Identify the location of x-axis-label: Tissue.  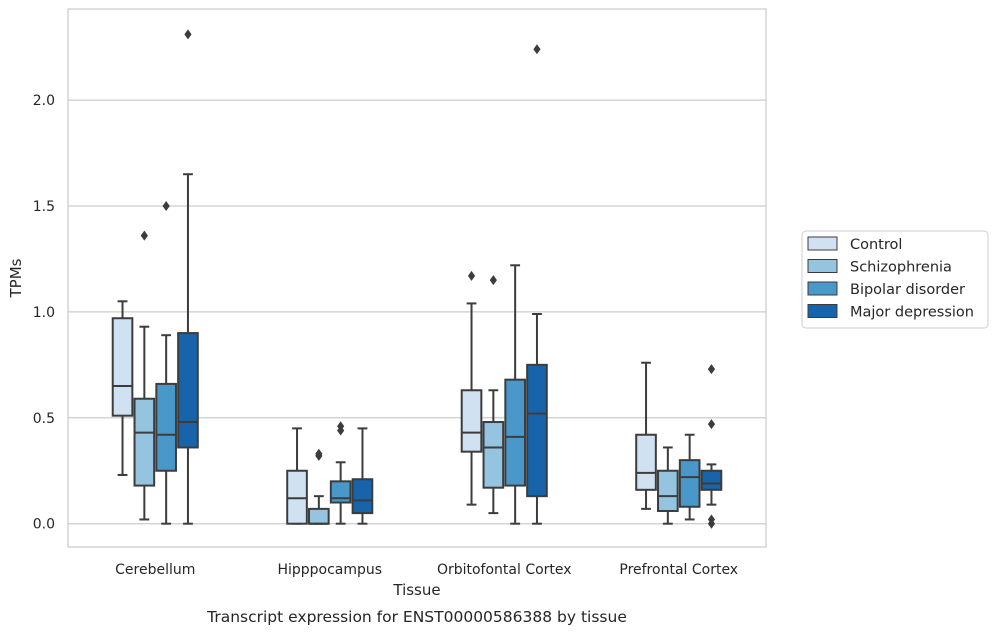
(416, 590).